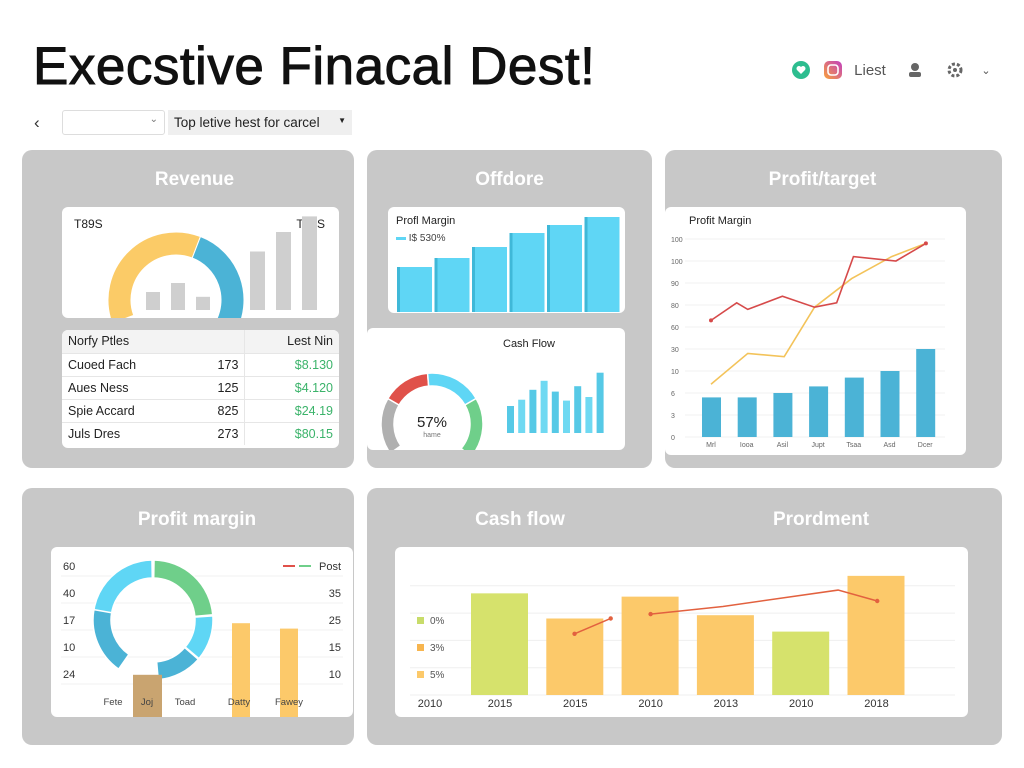  What do you see at coordinates (986, 70) in the screenshot?
I see `chevron-down-icon: ⌄` at bounding box center [986, 70].